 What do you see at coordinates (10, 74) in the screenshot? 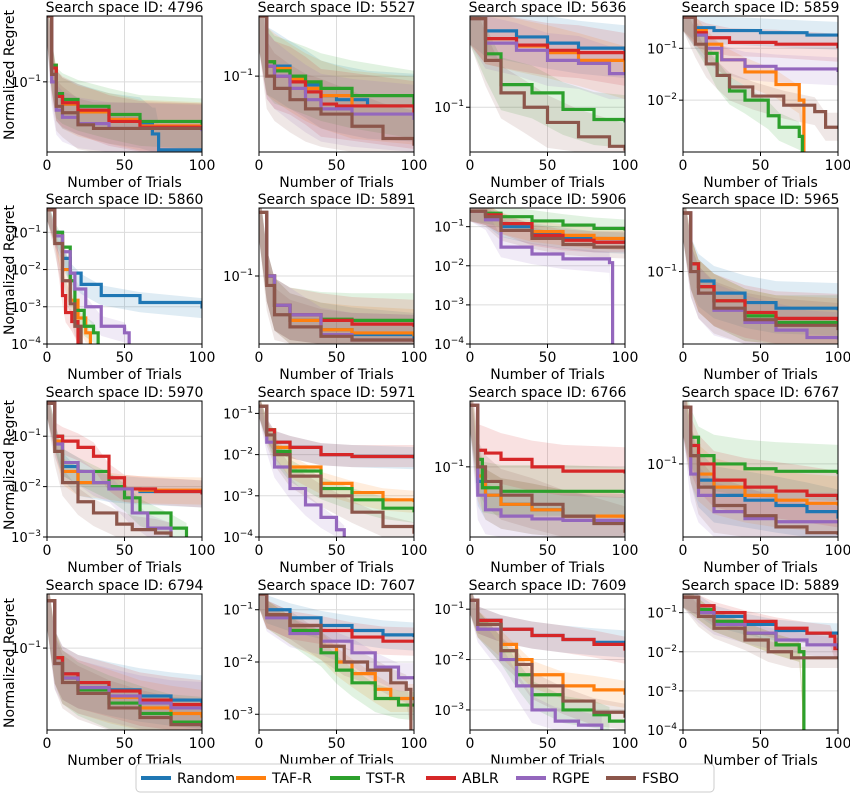
I see `ylabel-row-0: Normalized Regret` at bounding box center [10, 74].